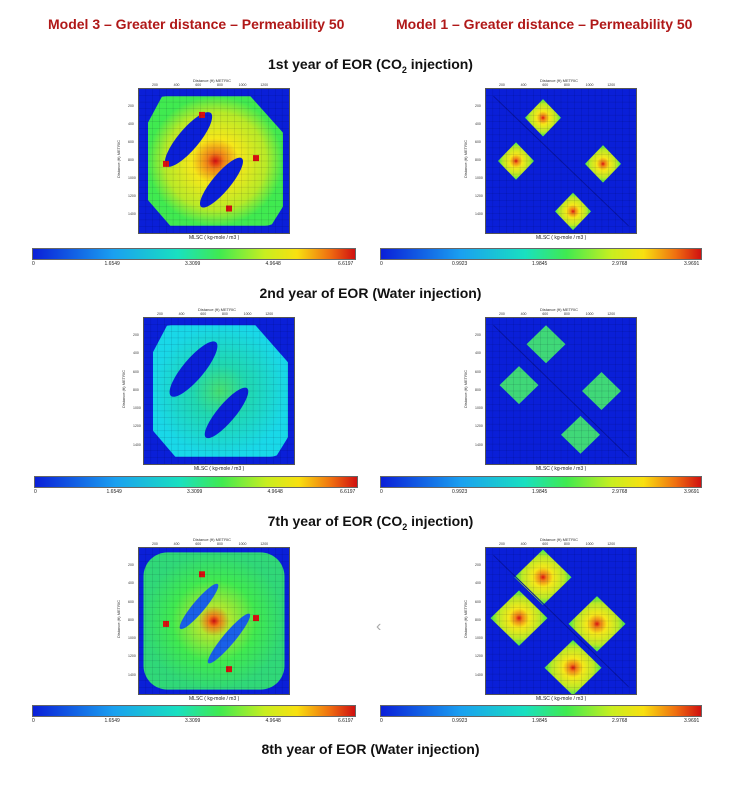 This screenshot has width=741, height=789. I want to click on row-title-year2: 2nd year of EOR (Water injection), so click(370, 293).